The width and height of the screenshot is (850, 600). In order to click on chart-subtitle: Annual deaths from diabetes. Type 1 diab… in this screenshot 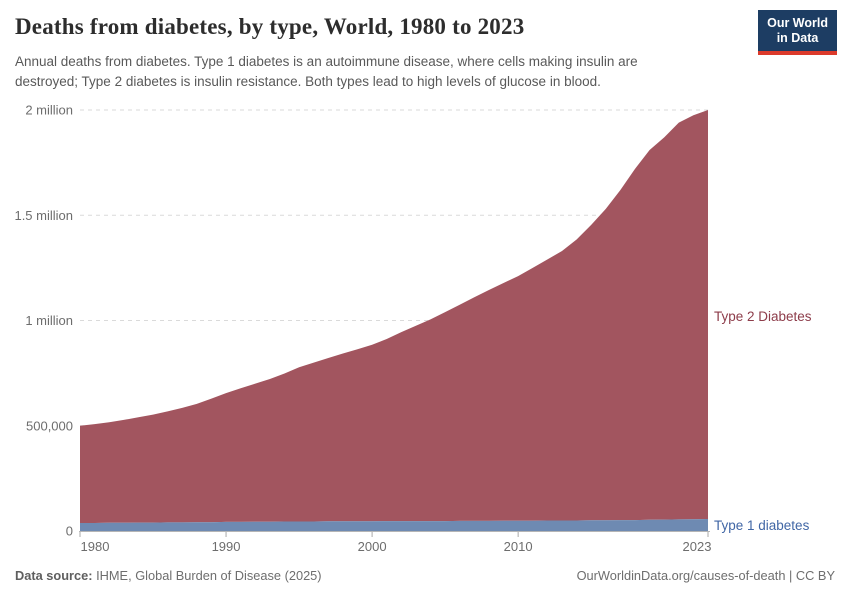, I will do `click(395, 71)`.